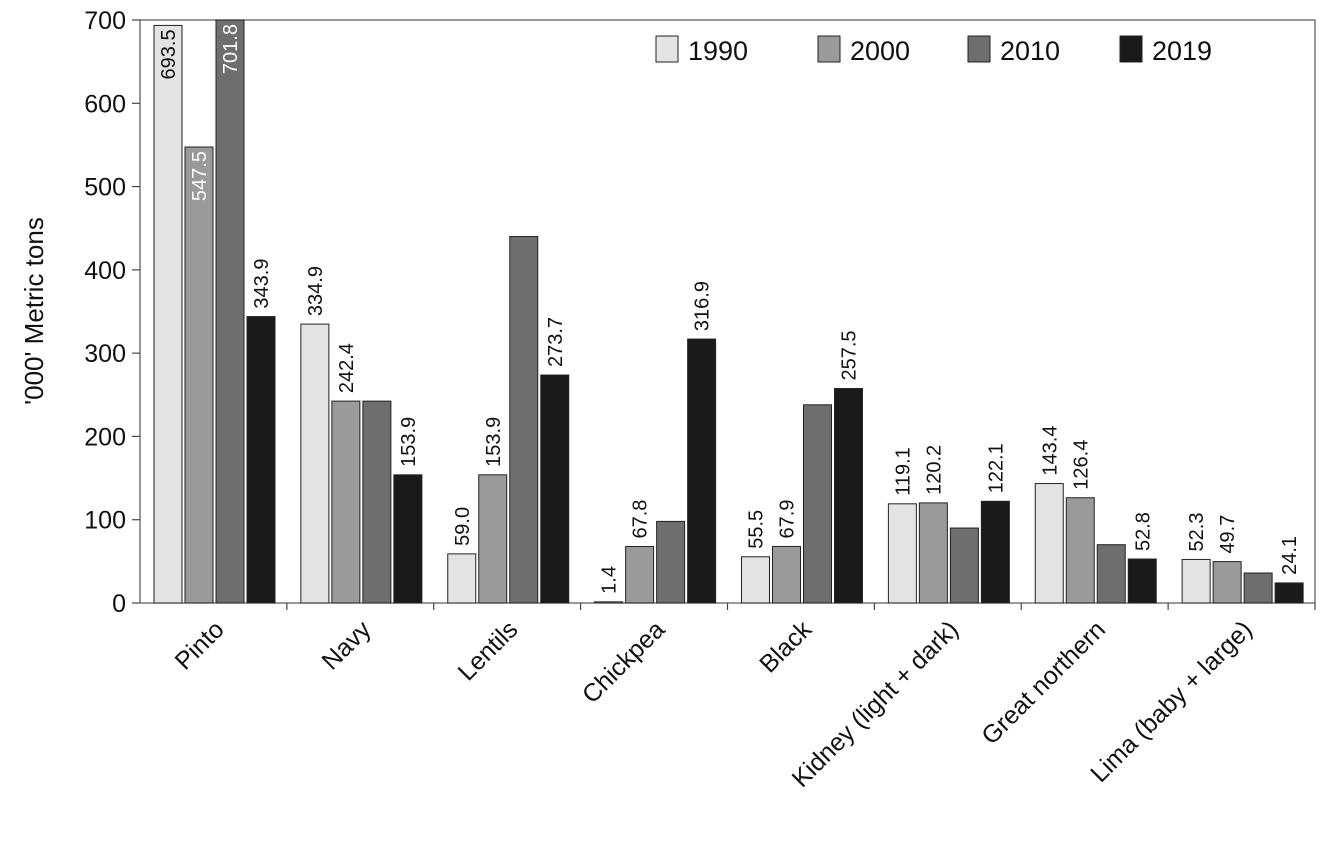  Describe the element at coordinates (788, 519) in the screenshot. I see `data-label: 67.9` at that location.